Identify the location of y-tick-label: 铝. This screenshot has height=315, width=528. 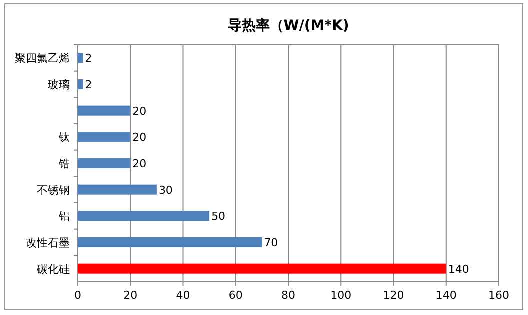
(64, 217).